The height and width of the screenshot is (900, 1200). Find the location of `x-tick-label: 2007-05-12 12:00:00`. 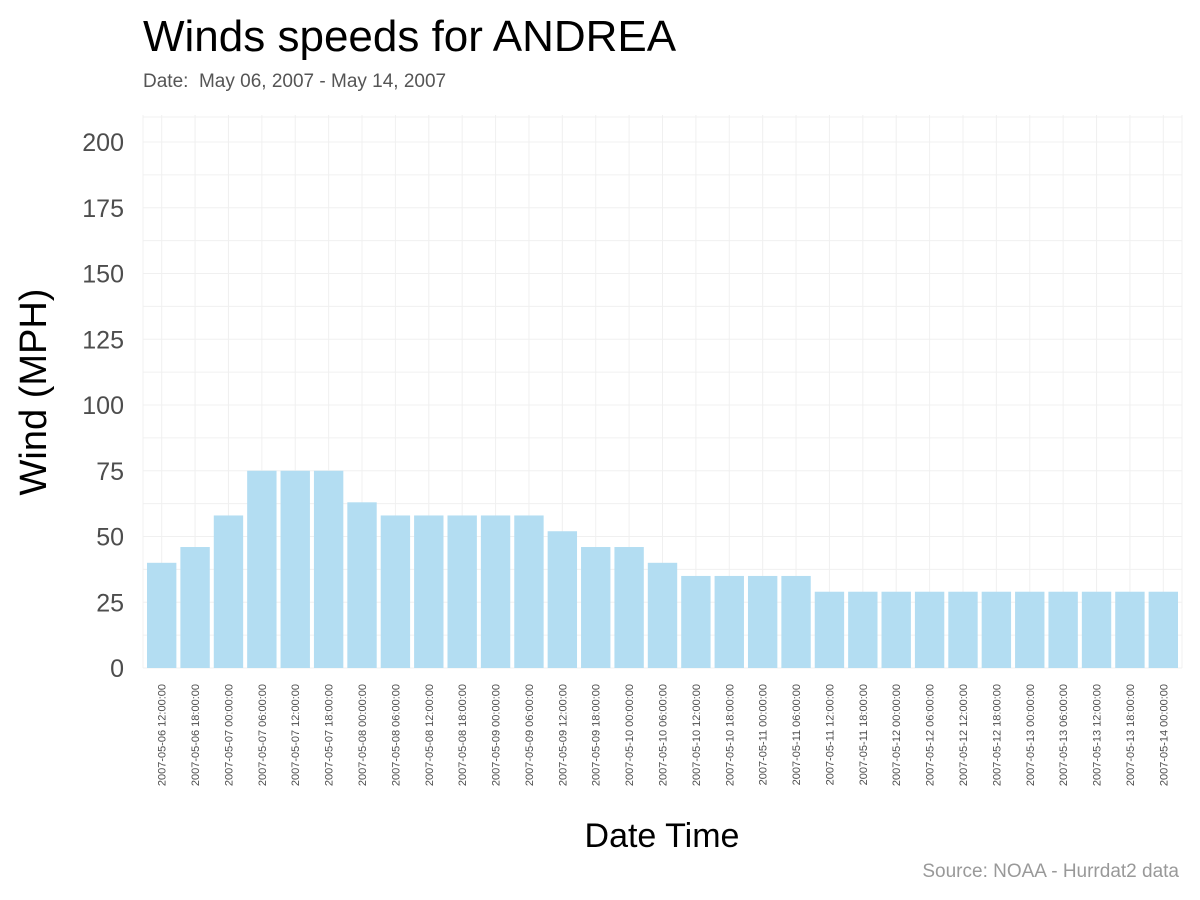

x-tick-label: 2007-05-12 12:00:00 is located at coordinates (964, 735).